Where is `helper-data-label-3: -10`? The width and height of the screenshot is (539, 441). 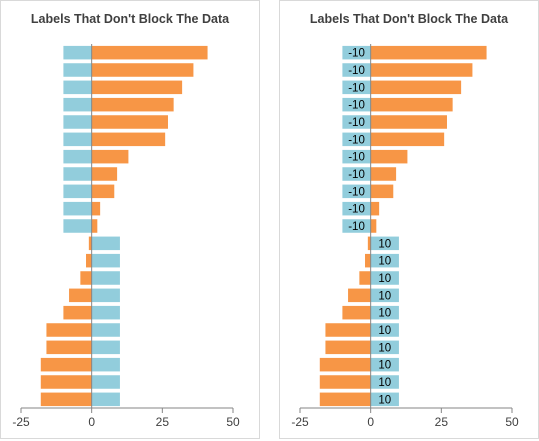
helper-data-label-3: -10 is located at coordinates (356, 88).